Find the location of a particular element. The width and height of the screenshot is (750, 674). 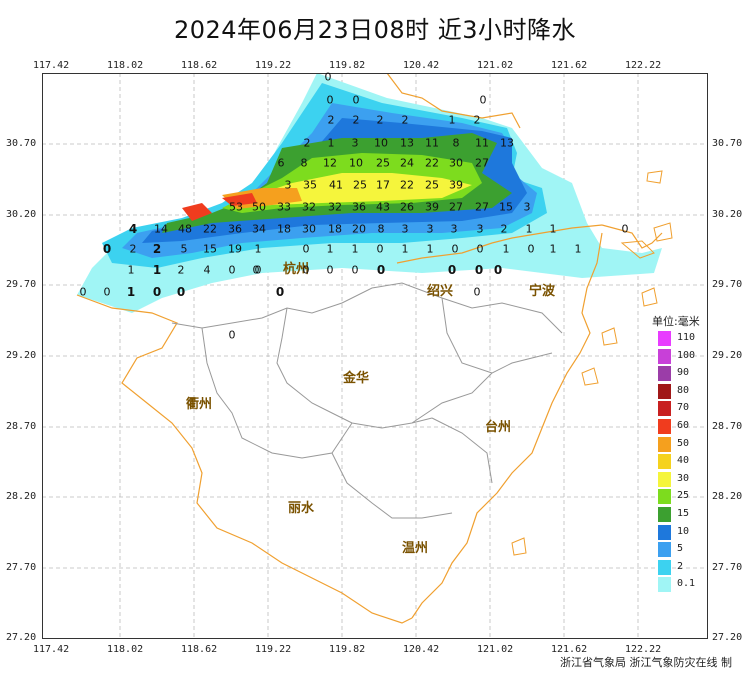

footer-credit: 浙江省气象局 浙江气象防灾在线 制 is located at coordinates (646, 662).